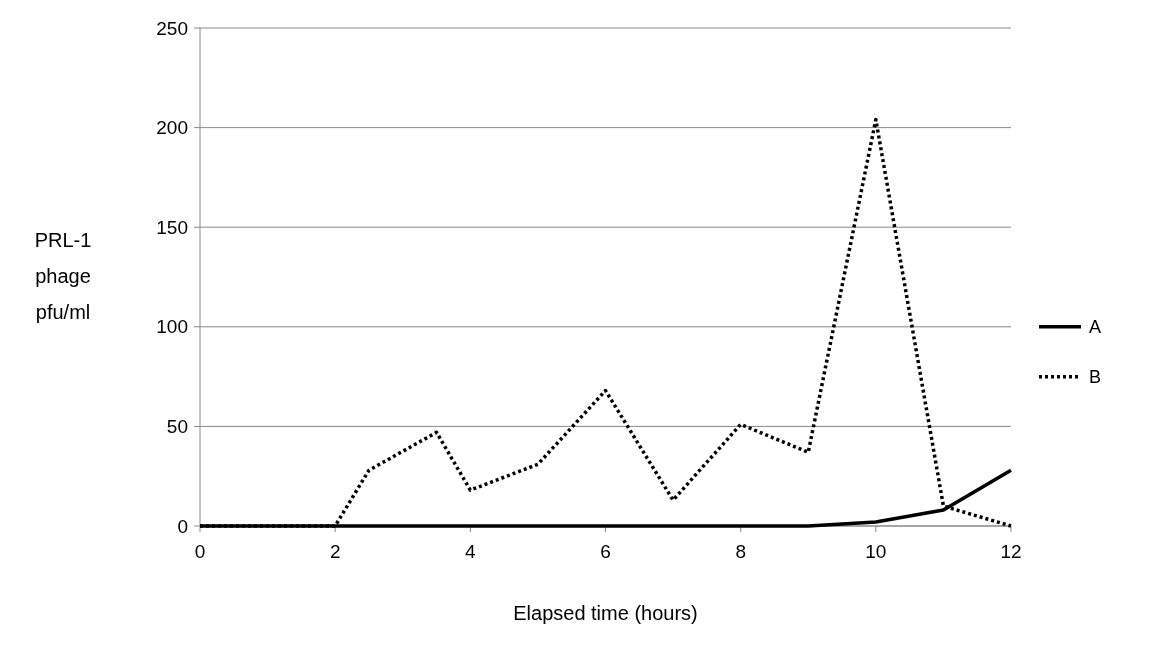 This screenshot has height=652, width=1165. I want to click on x-tick-label: 4, so click(471, 551).